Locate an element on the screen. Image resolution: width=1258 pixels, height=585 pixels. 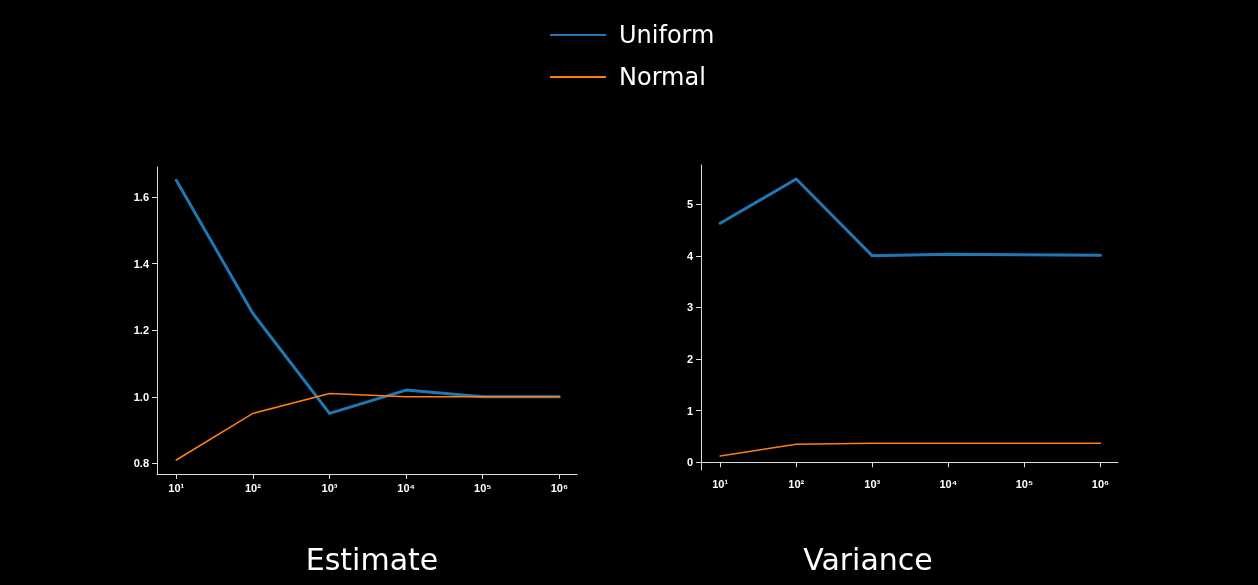
y-tick-label: 1.4 is located at coordinates (141, 263).